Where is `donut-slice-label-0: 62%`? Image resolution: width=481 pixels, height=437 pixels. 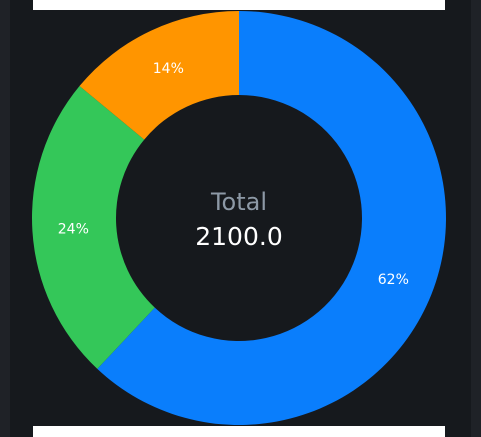
donut-slice-label-0: 62% is located at coordinates (393, 280).